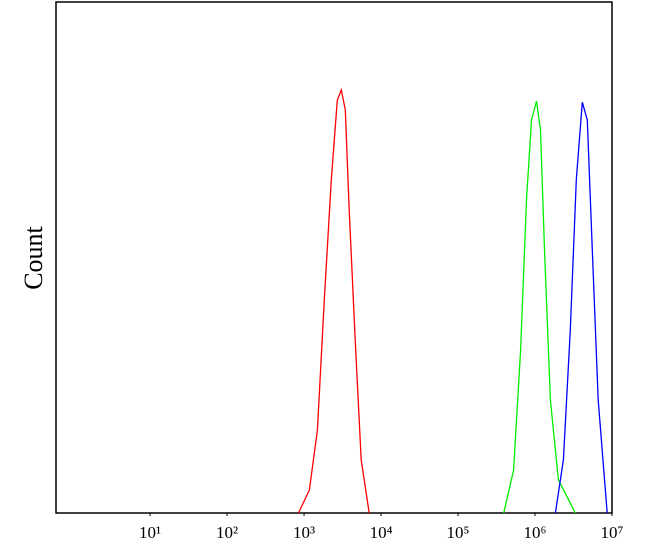 The height and width of the screenshot is (556, 649). I want to click on x-tick-label: 10⁶, so click(535, 532).